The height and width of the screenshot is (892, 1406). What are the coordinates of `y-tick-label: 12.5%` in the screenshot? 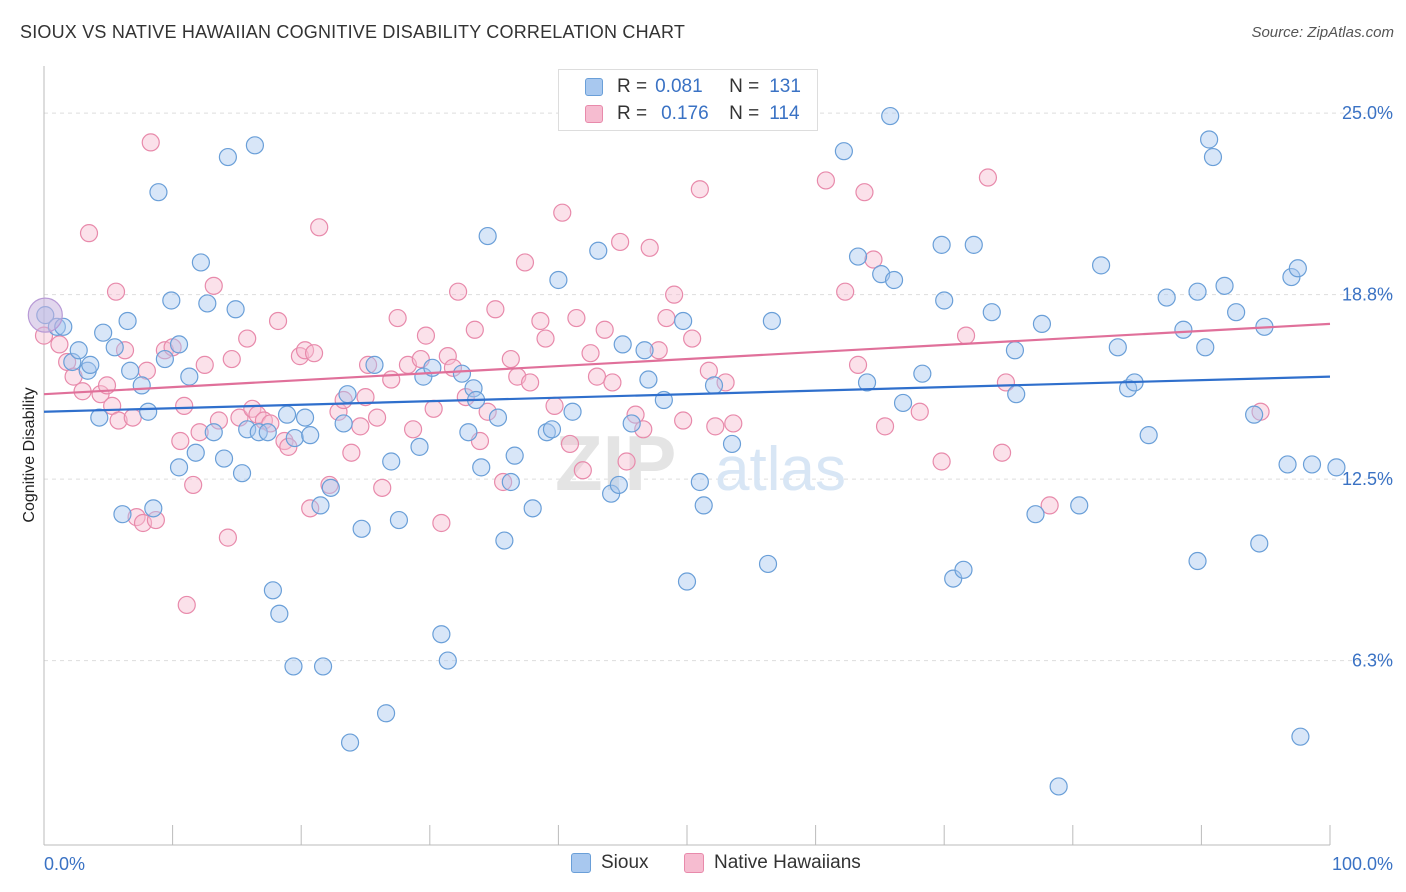 It's located at (1367, 479).